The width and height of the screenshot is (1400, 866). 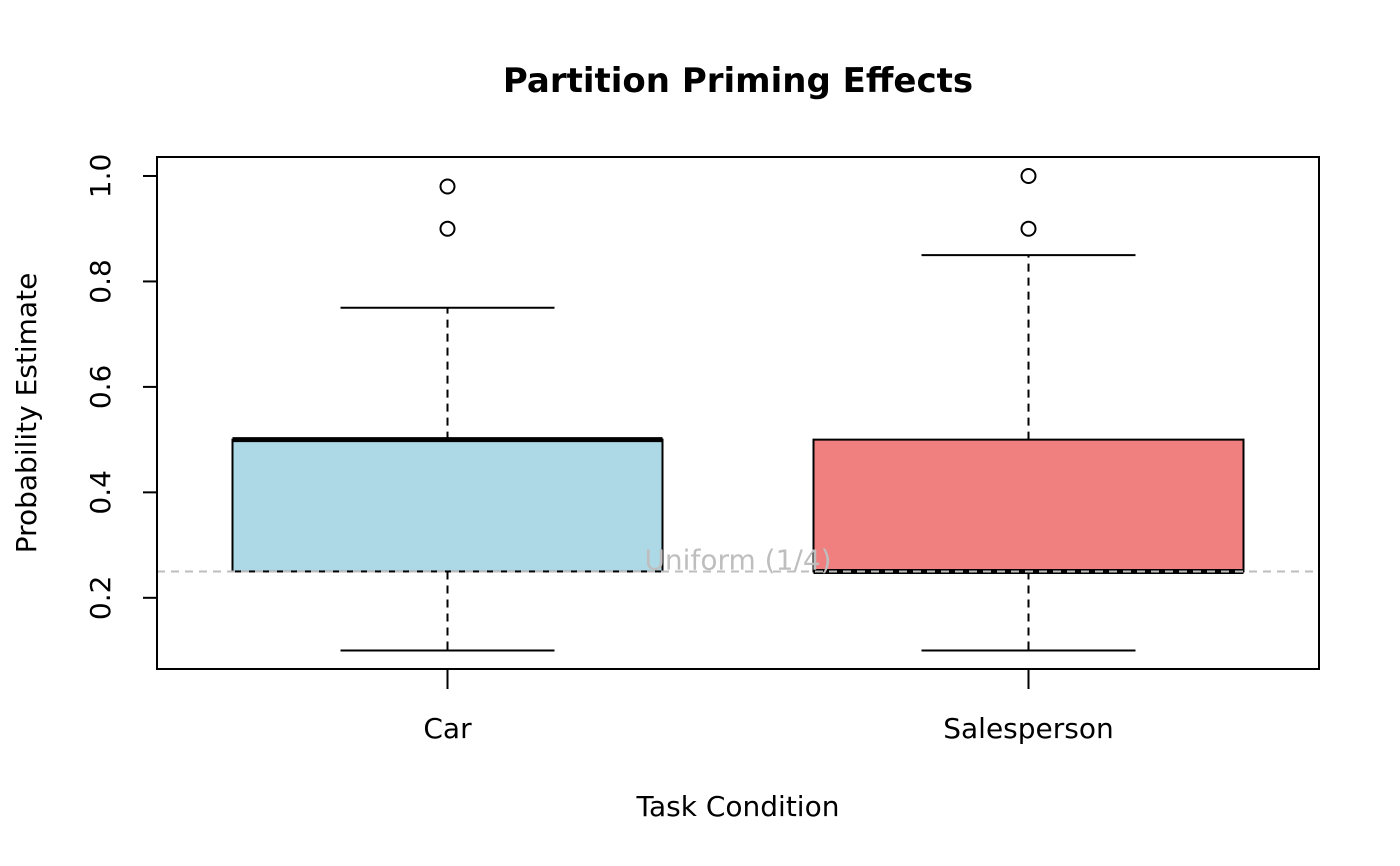 I want to click on x-axis: Car Salesperson, so click(x=768, y=707).